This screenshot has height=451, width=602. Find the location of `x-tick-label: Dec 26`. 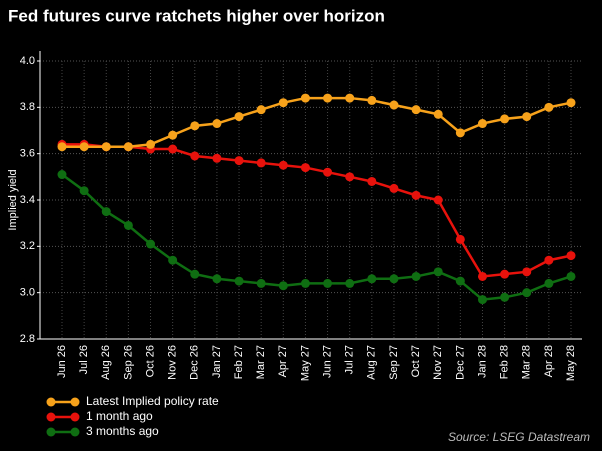

x-tick-label: Dec 26 is located at coordinates (195, 362).